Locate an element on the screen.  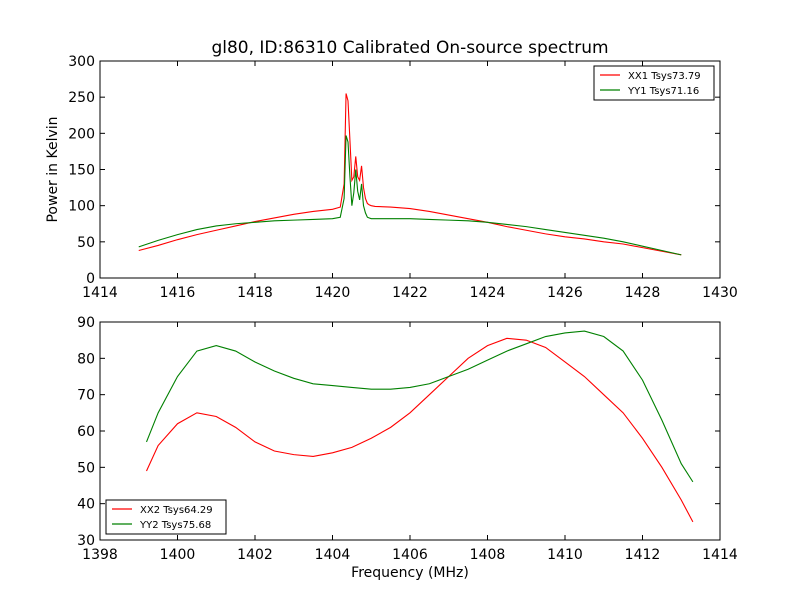
y-tick-label: 100 is located at coordinates (81, 207).